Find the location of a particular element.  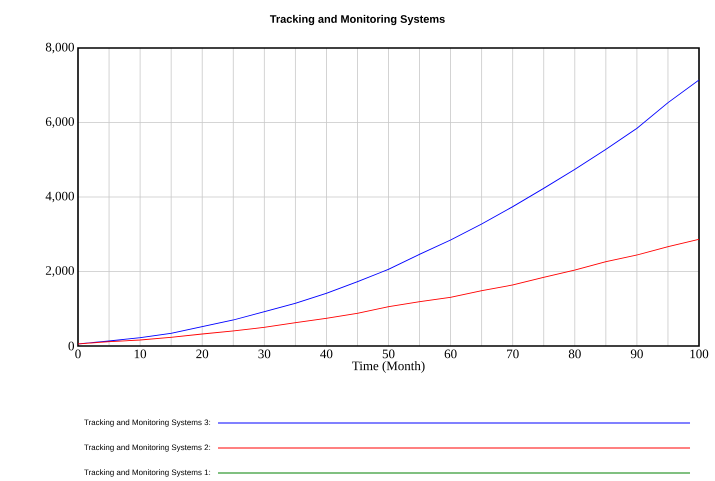

x-tick-label: 90 is located at coordinates (636, 354).